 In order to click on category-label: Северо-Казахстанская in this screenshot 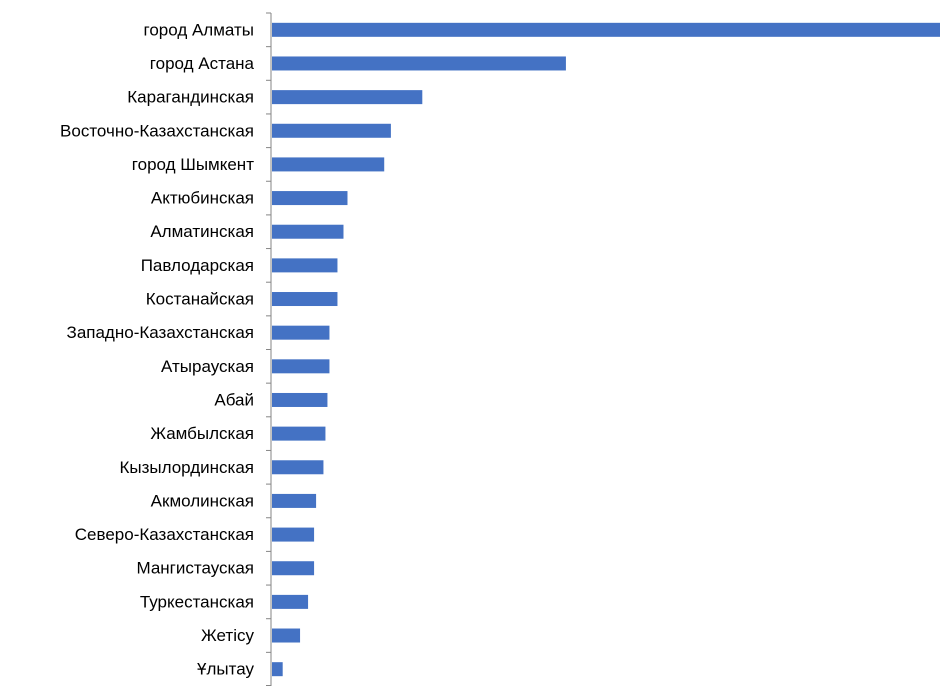, I will do `click(164, 534)`.